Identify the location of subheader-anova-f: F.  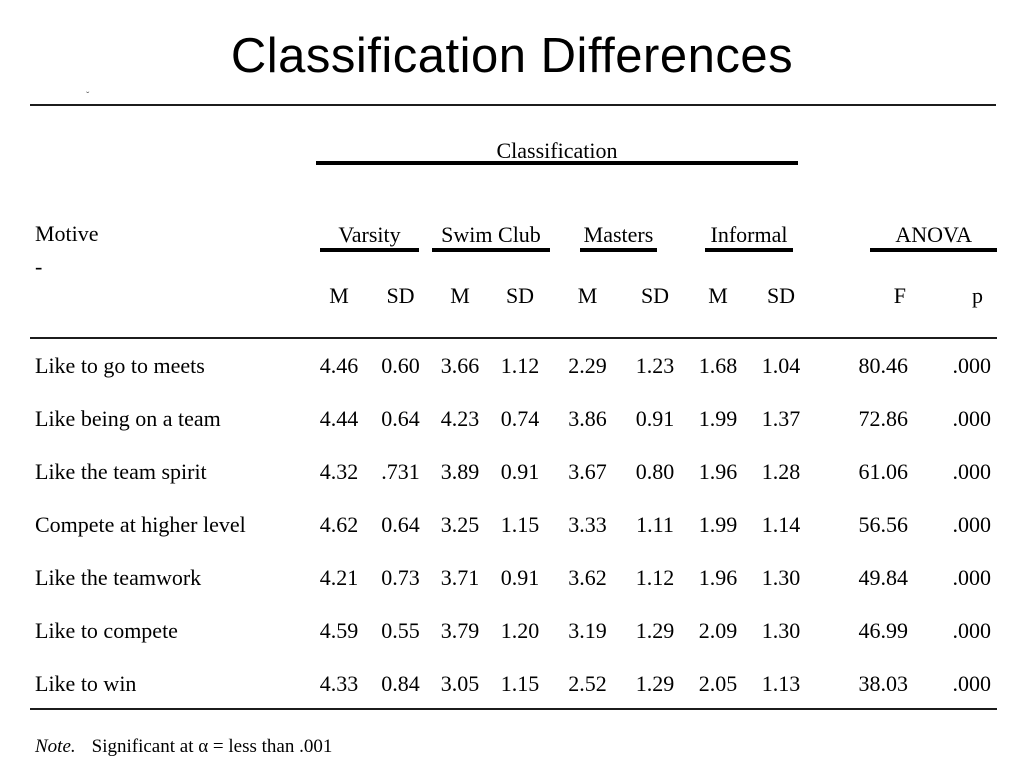
(899, 295).